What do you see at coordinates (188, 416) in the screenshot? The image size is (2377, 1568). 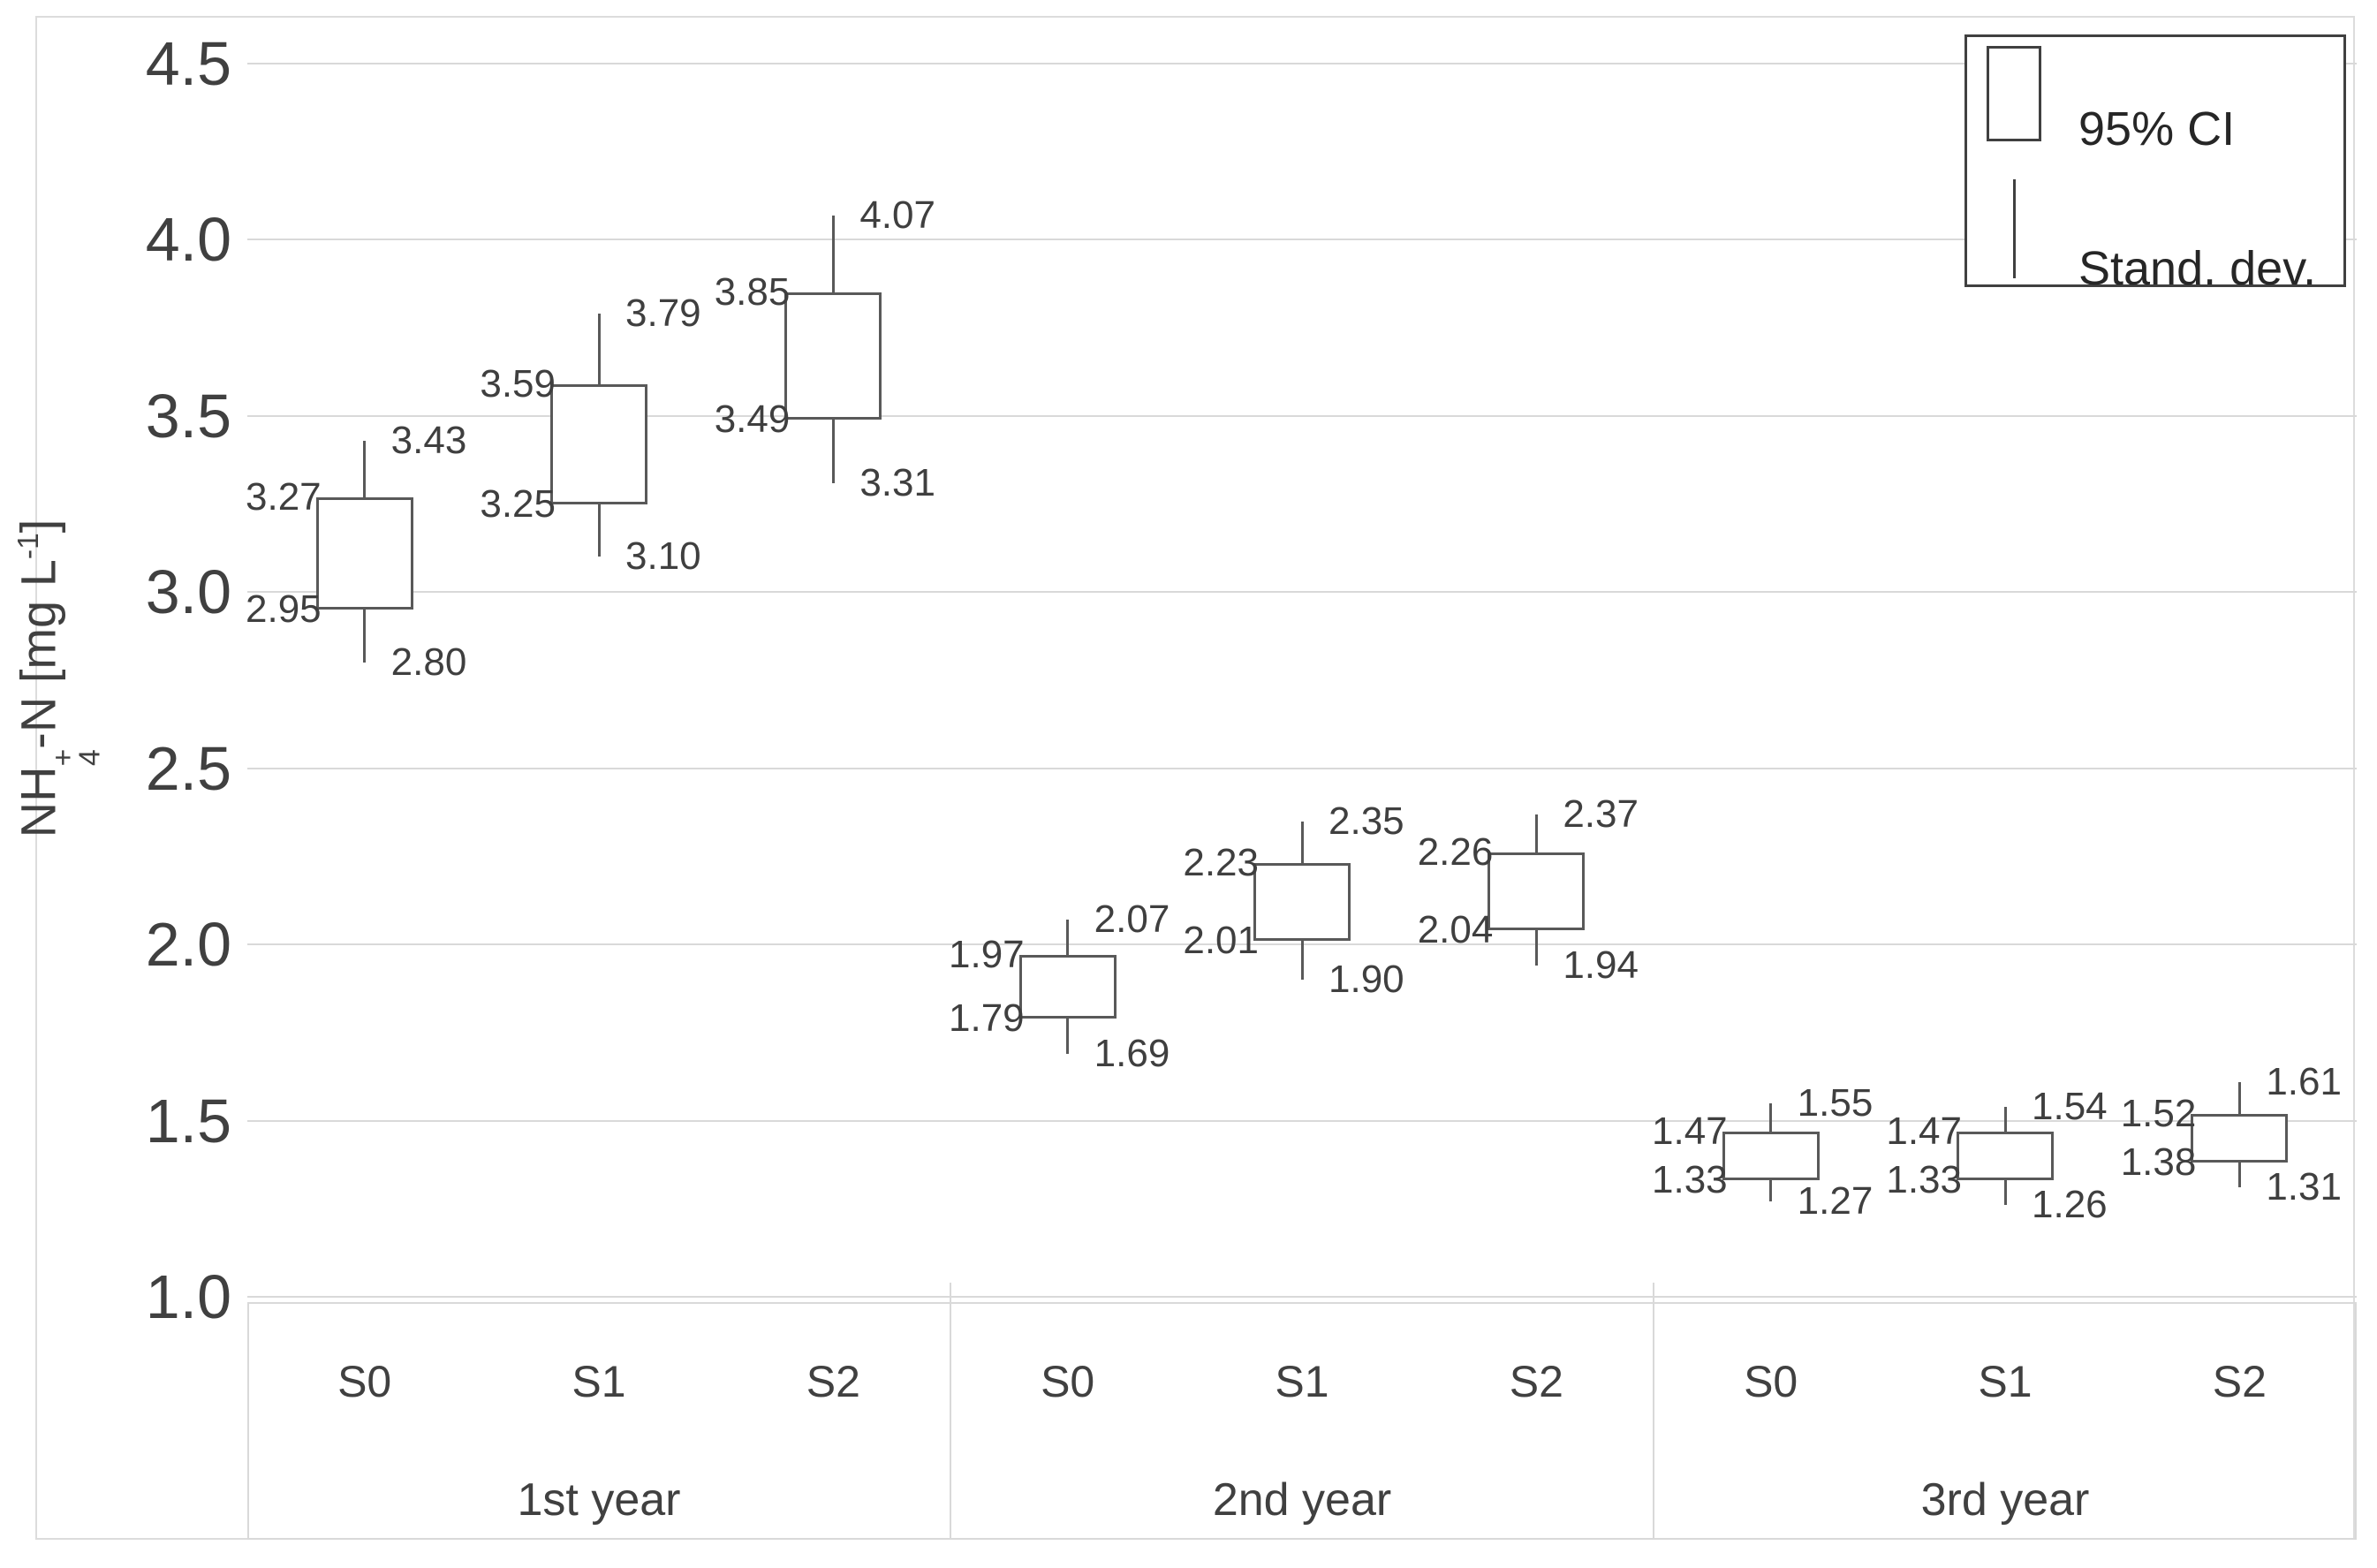 I see `y-tick-label: 3.5` at bounding box center [188, 416].